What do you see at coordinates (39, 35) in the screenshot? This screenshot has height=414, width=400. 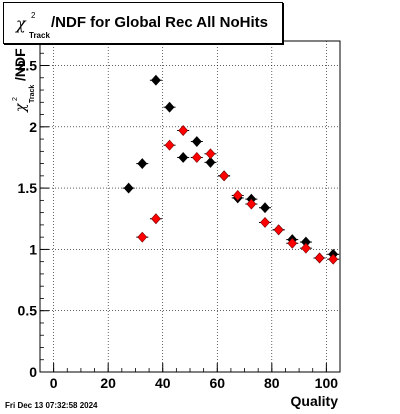 I see `title-subscript: Track` at bounding box center [39, 35].